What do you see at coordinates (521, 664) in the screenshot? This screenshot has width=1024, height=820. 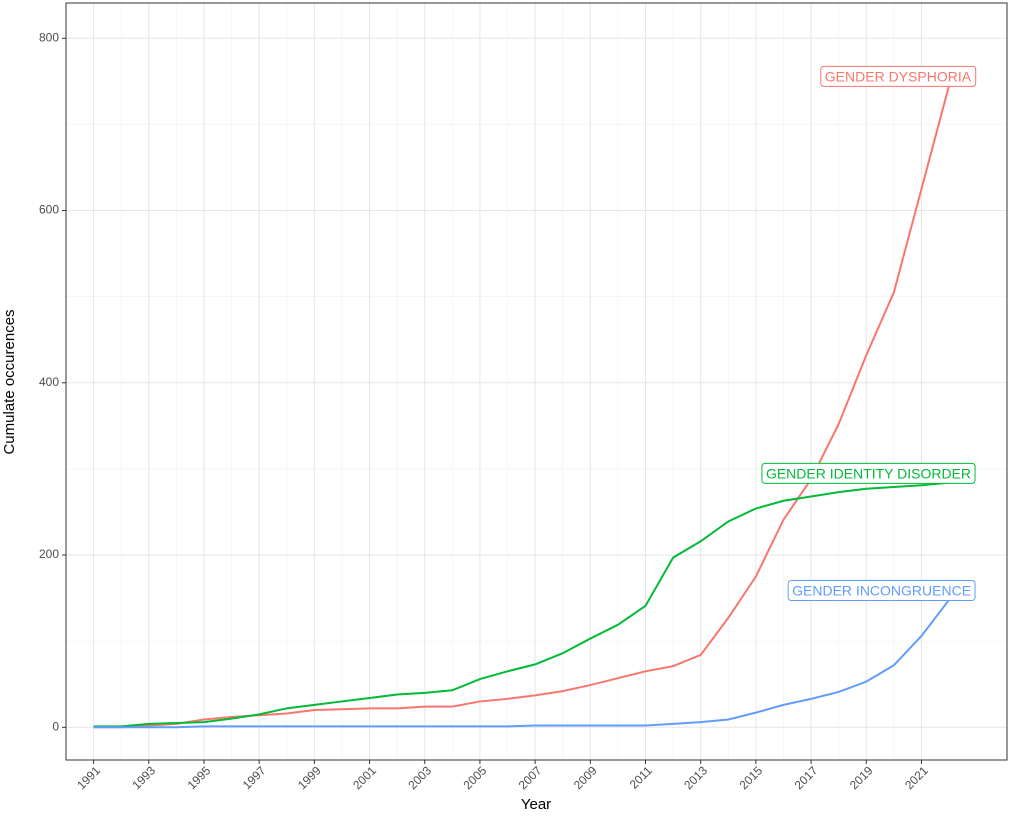 I see `series-line` at bounding box center [521, 664].